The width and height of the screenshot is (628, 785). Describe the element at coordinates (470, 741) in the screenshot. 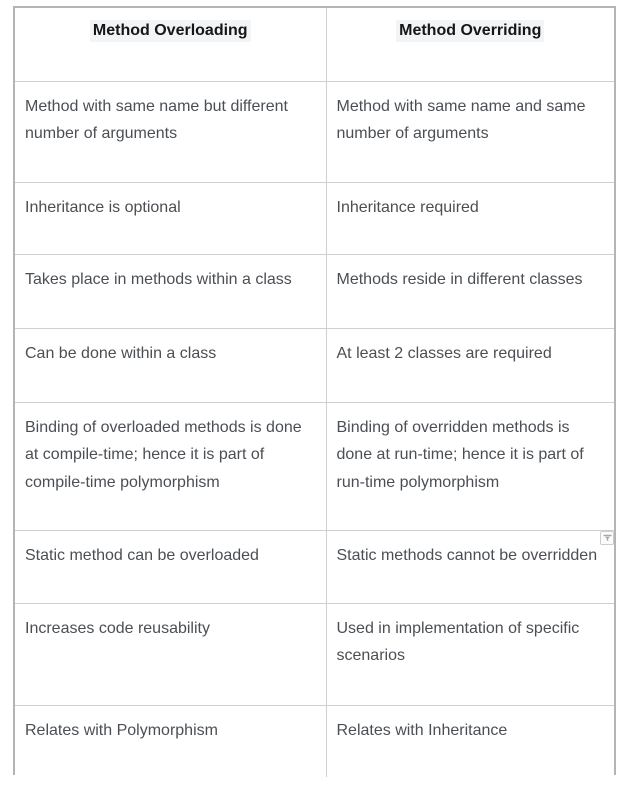

I see `table-cell: Relates with Inheritance` at that location.